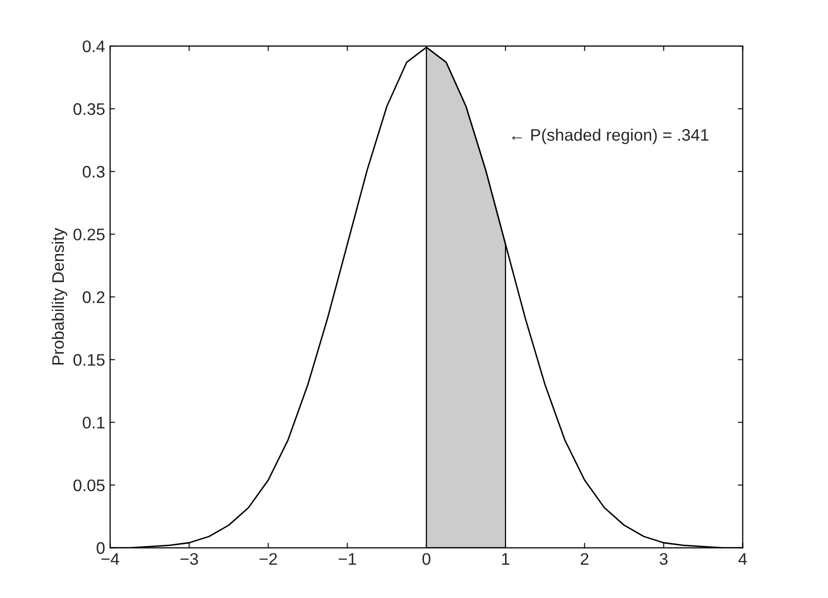 This screenshot has width=828, height=598. What do you see at coordinates (100, 548) in the screenshot?
I see `y-tick-label: 0` at bounding box center [100, 548].